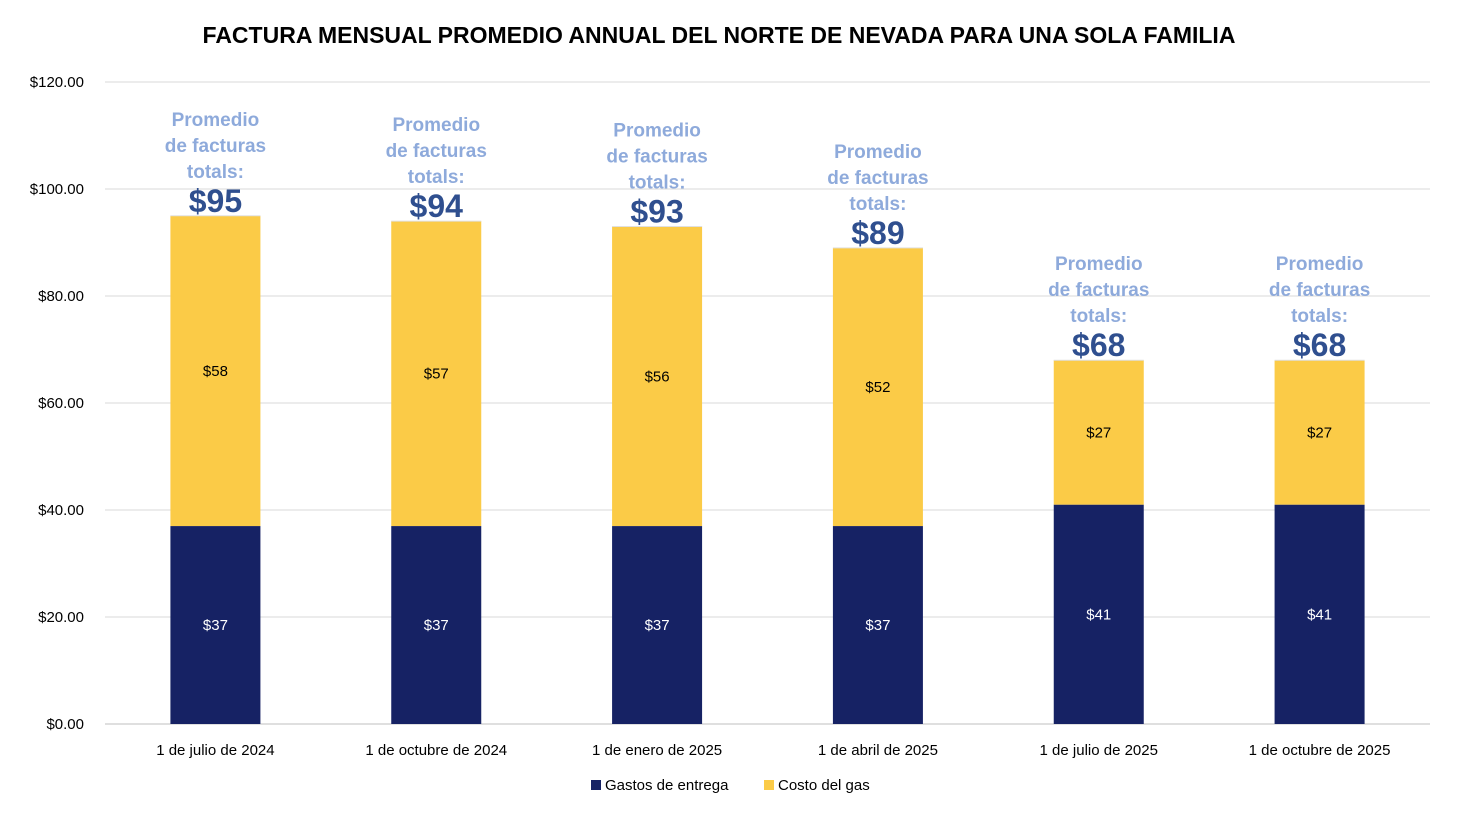 This screenshot has width=1466, height=820. What do you see at coordinates (436, 750) in the screenshot?
I see `x-tick-label: 1 de octubre de 2024` at bounding box center [436, 750].